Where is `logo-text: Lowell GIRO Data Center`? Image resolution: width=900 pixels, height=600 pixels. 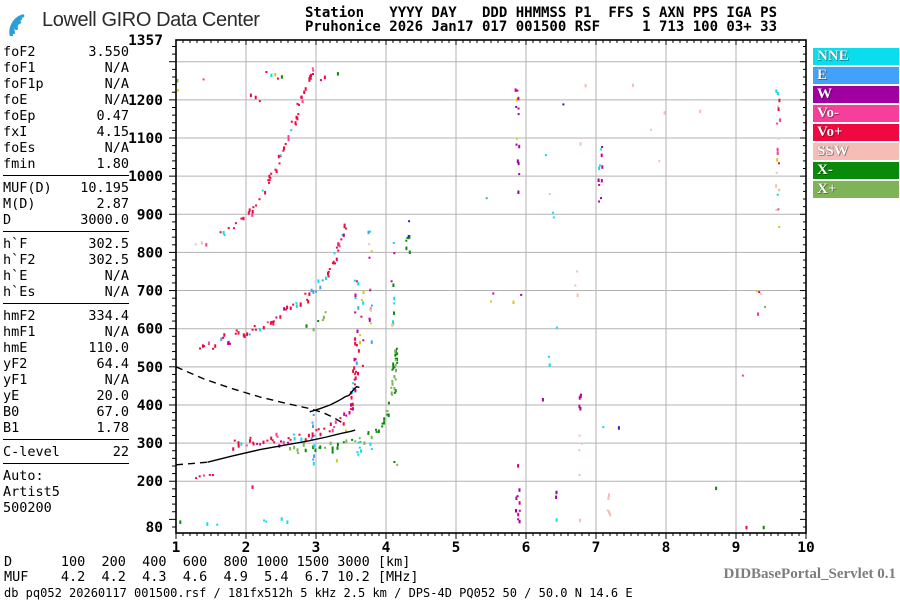
logo-text: Lowell GIRO Data Center is located at coordinates (151, 19).